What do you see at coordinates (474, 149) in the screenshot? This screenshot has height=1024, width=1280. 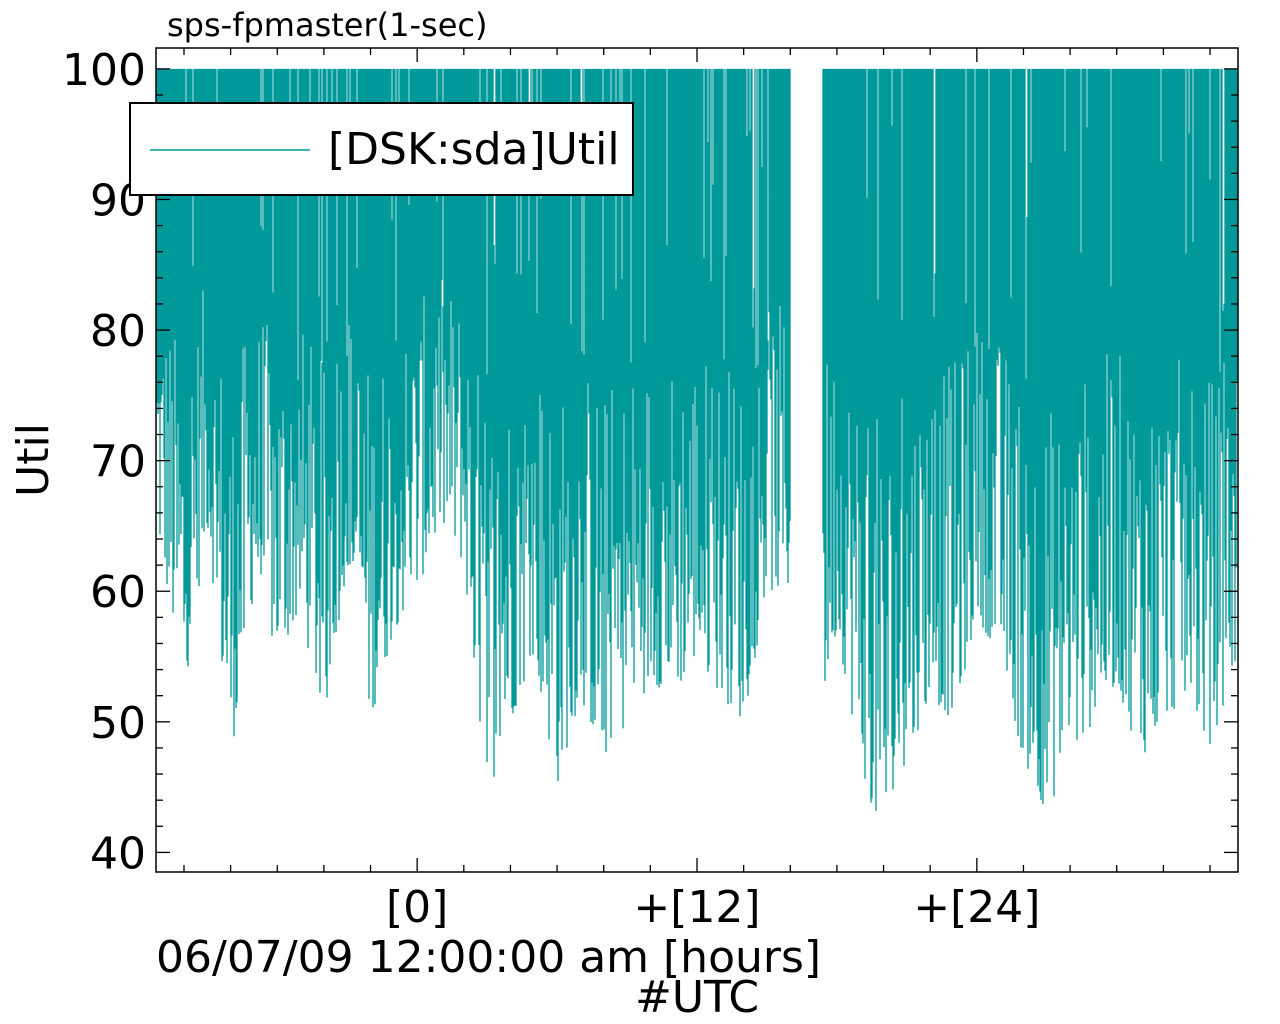 I see `legend-label: [DSK:sda]Util` at bounding box center [474, 149].